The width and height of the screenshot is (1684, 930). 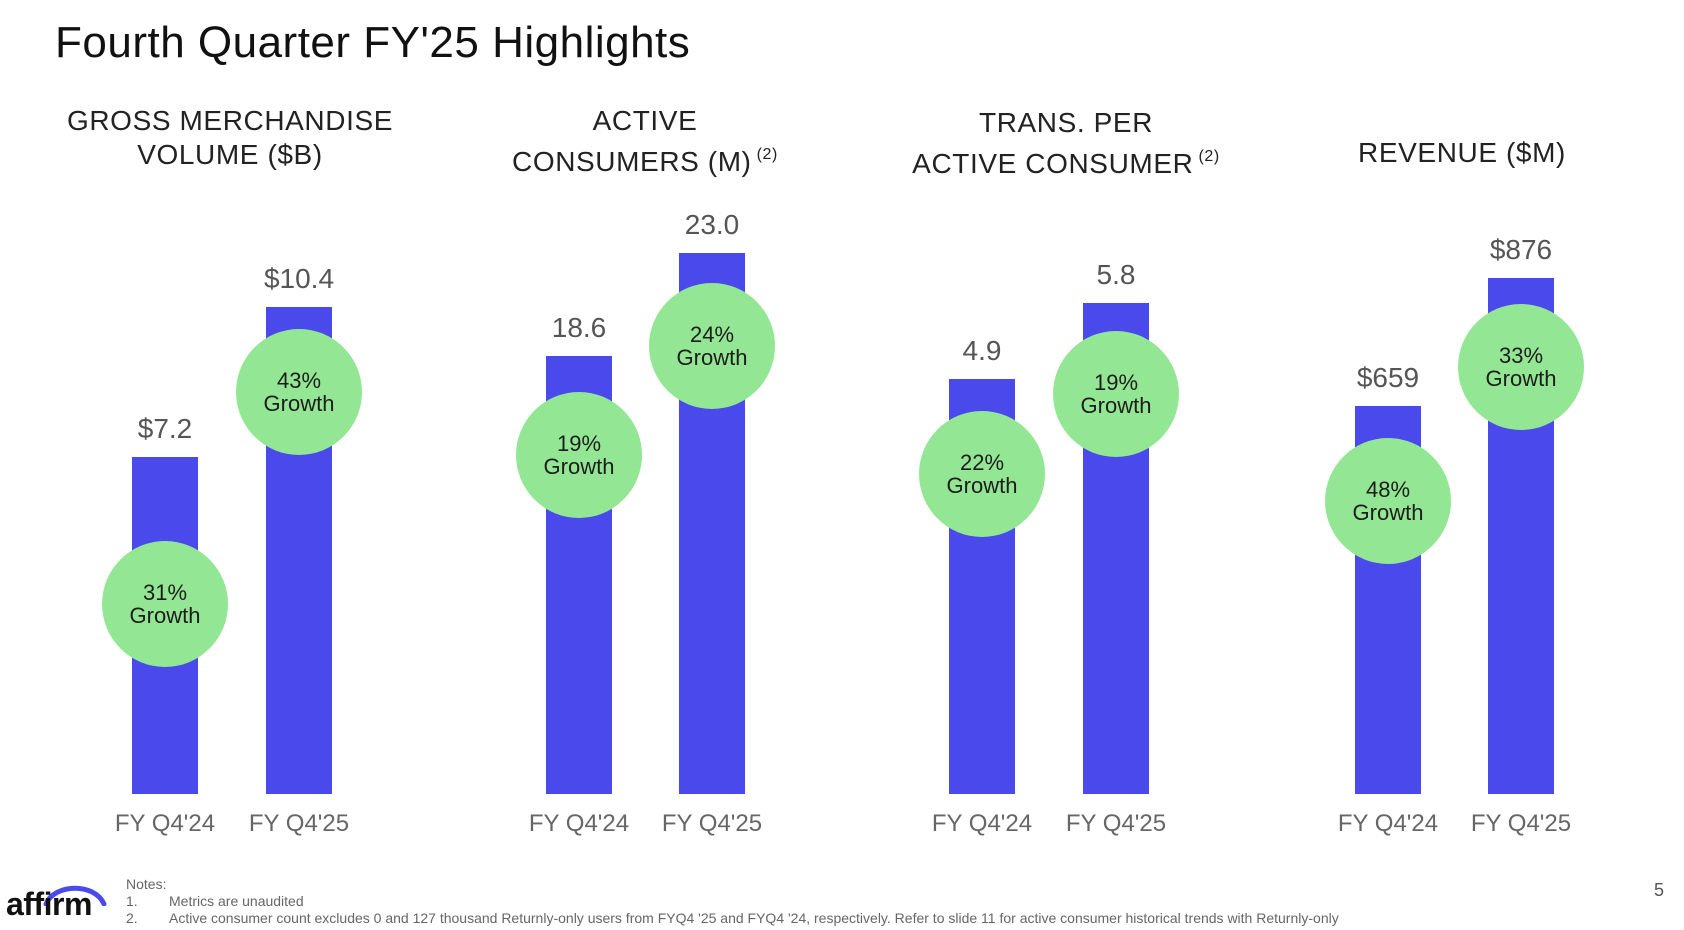 I want to click on bar-value-label: 5.8, so click(x=1116, y=274).